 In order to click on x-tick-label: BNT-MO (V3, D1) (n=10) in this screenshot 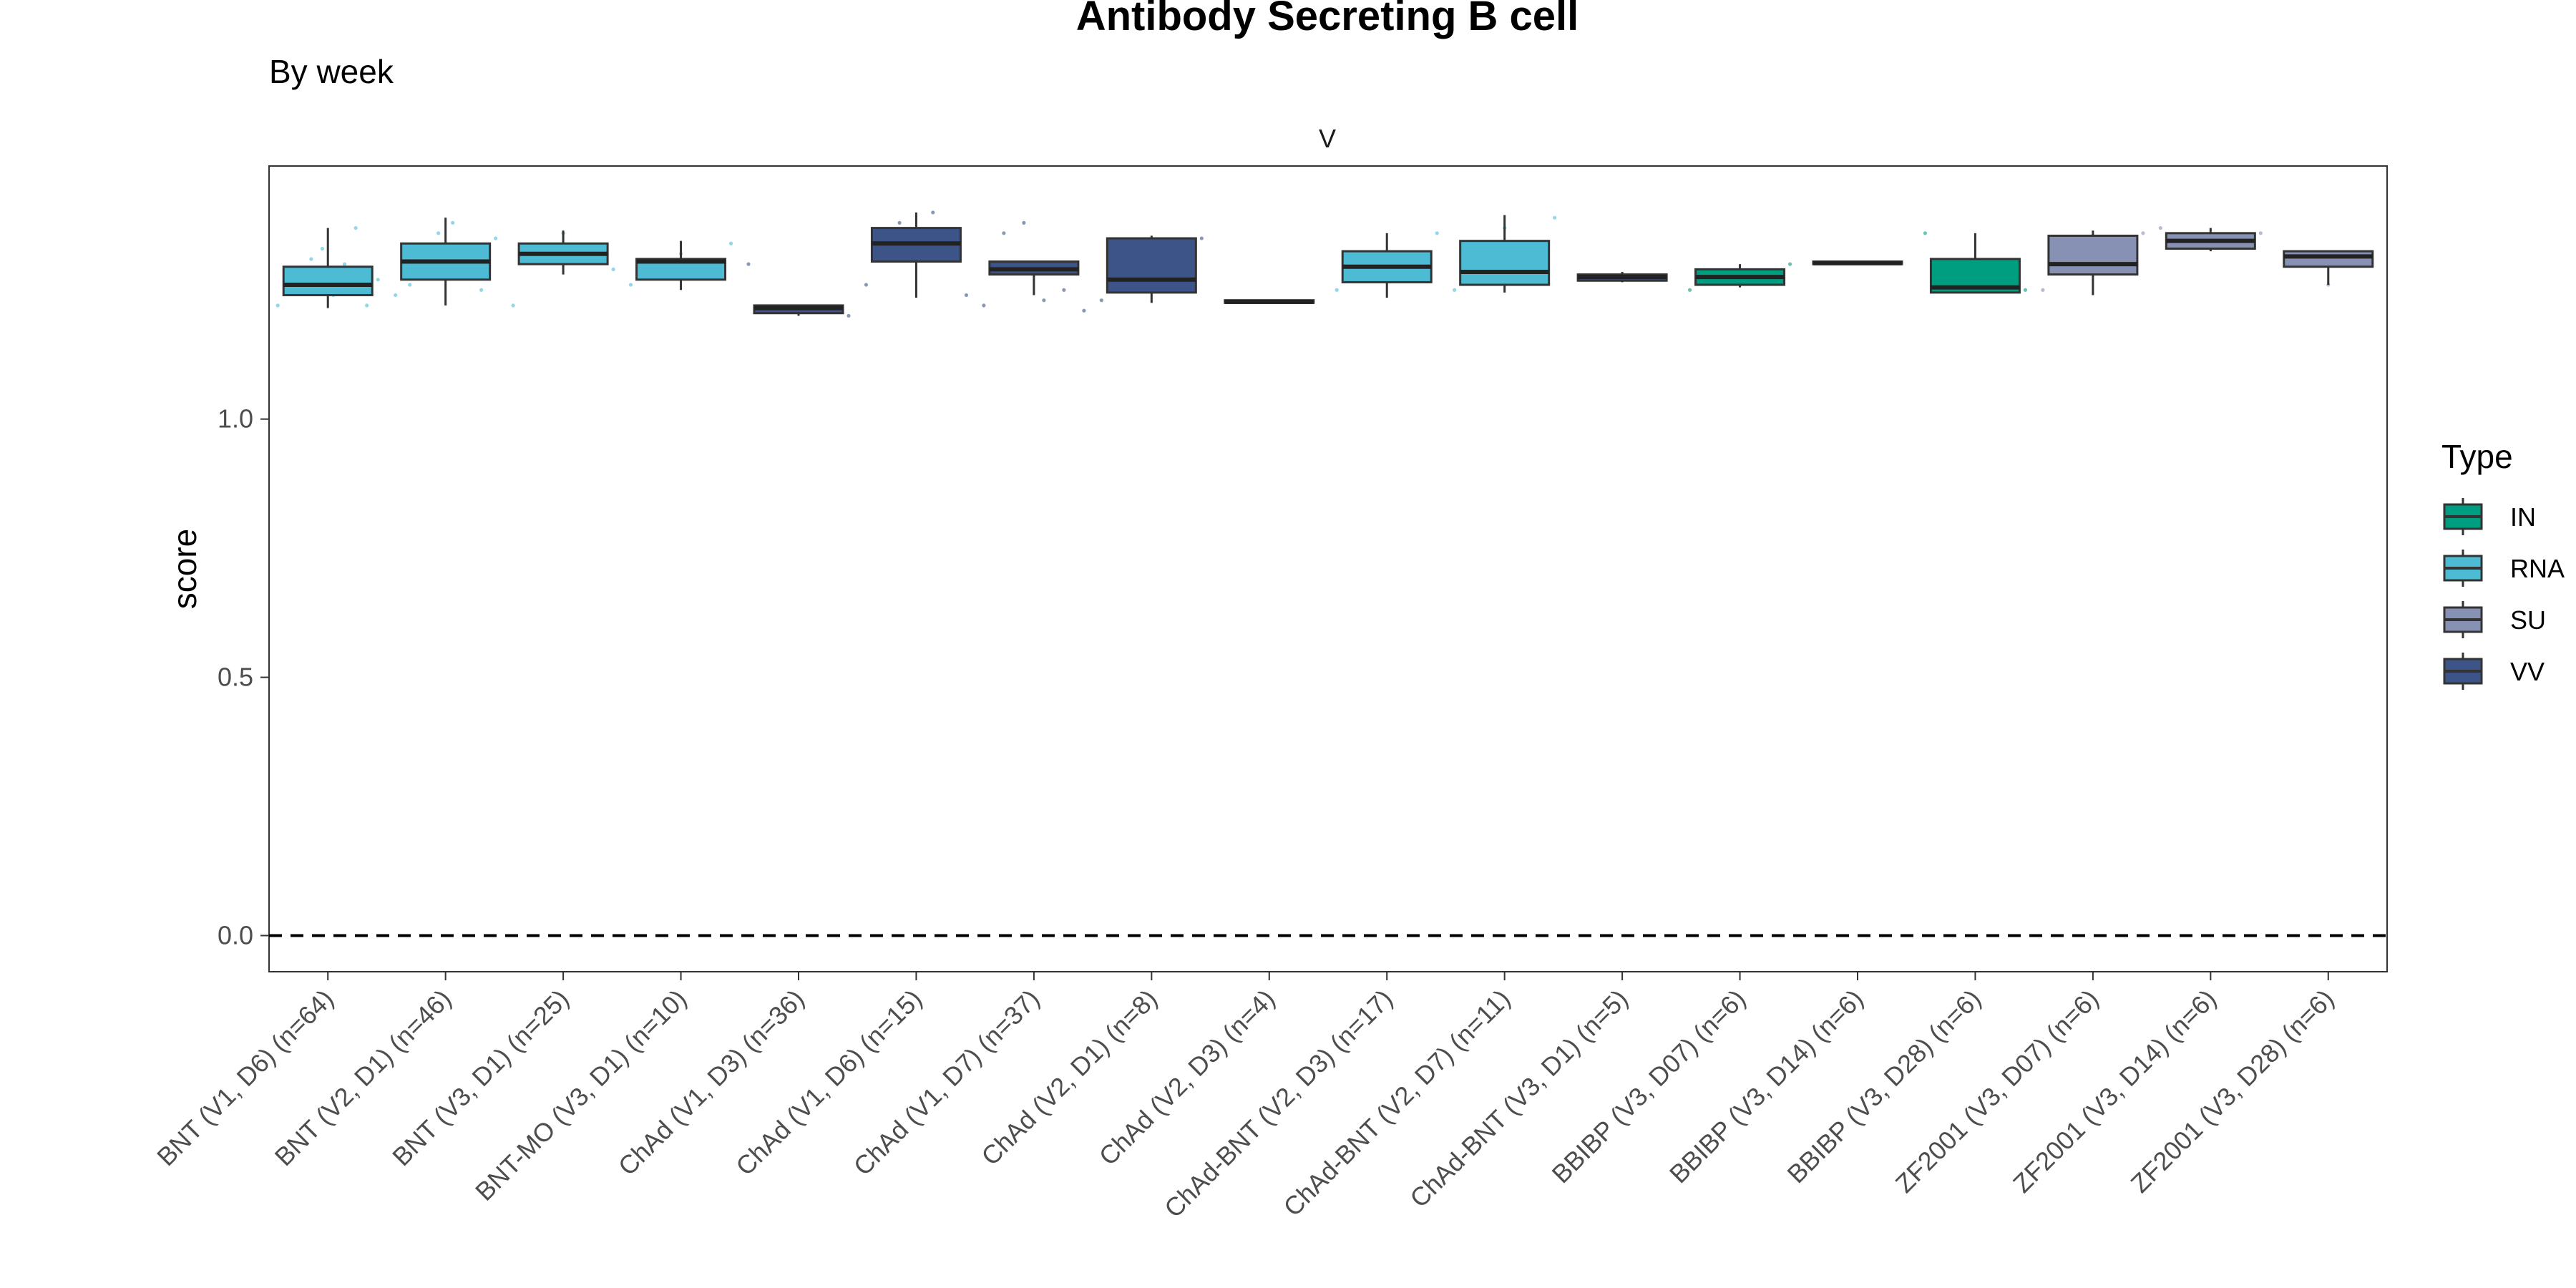, I will do `click(580, 1095)`.